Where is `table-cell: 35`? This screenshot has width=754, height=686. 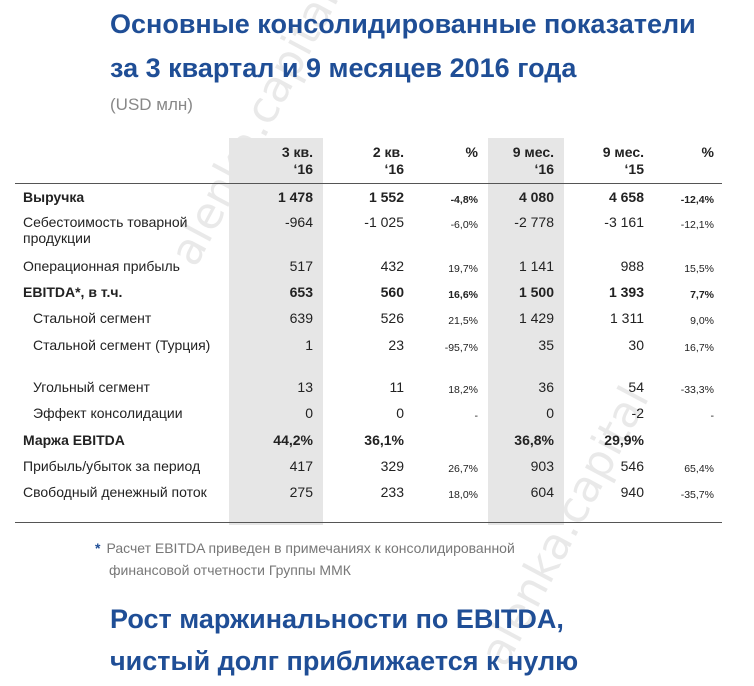
table-cell: 35 is located at coordinates (546, 345).